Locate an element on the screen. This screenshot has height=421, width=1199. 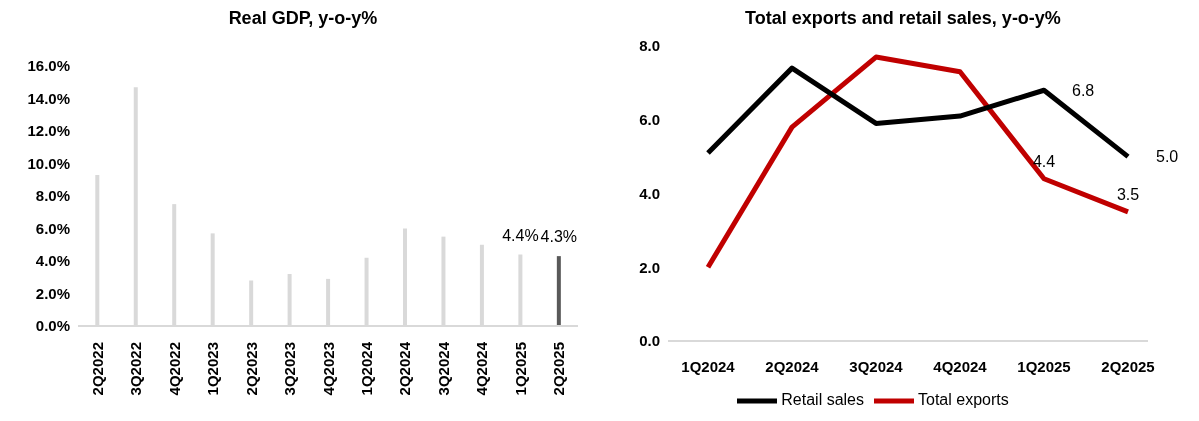
data-label: 4.4 is located at coordinates (1044, 161).